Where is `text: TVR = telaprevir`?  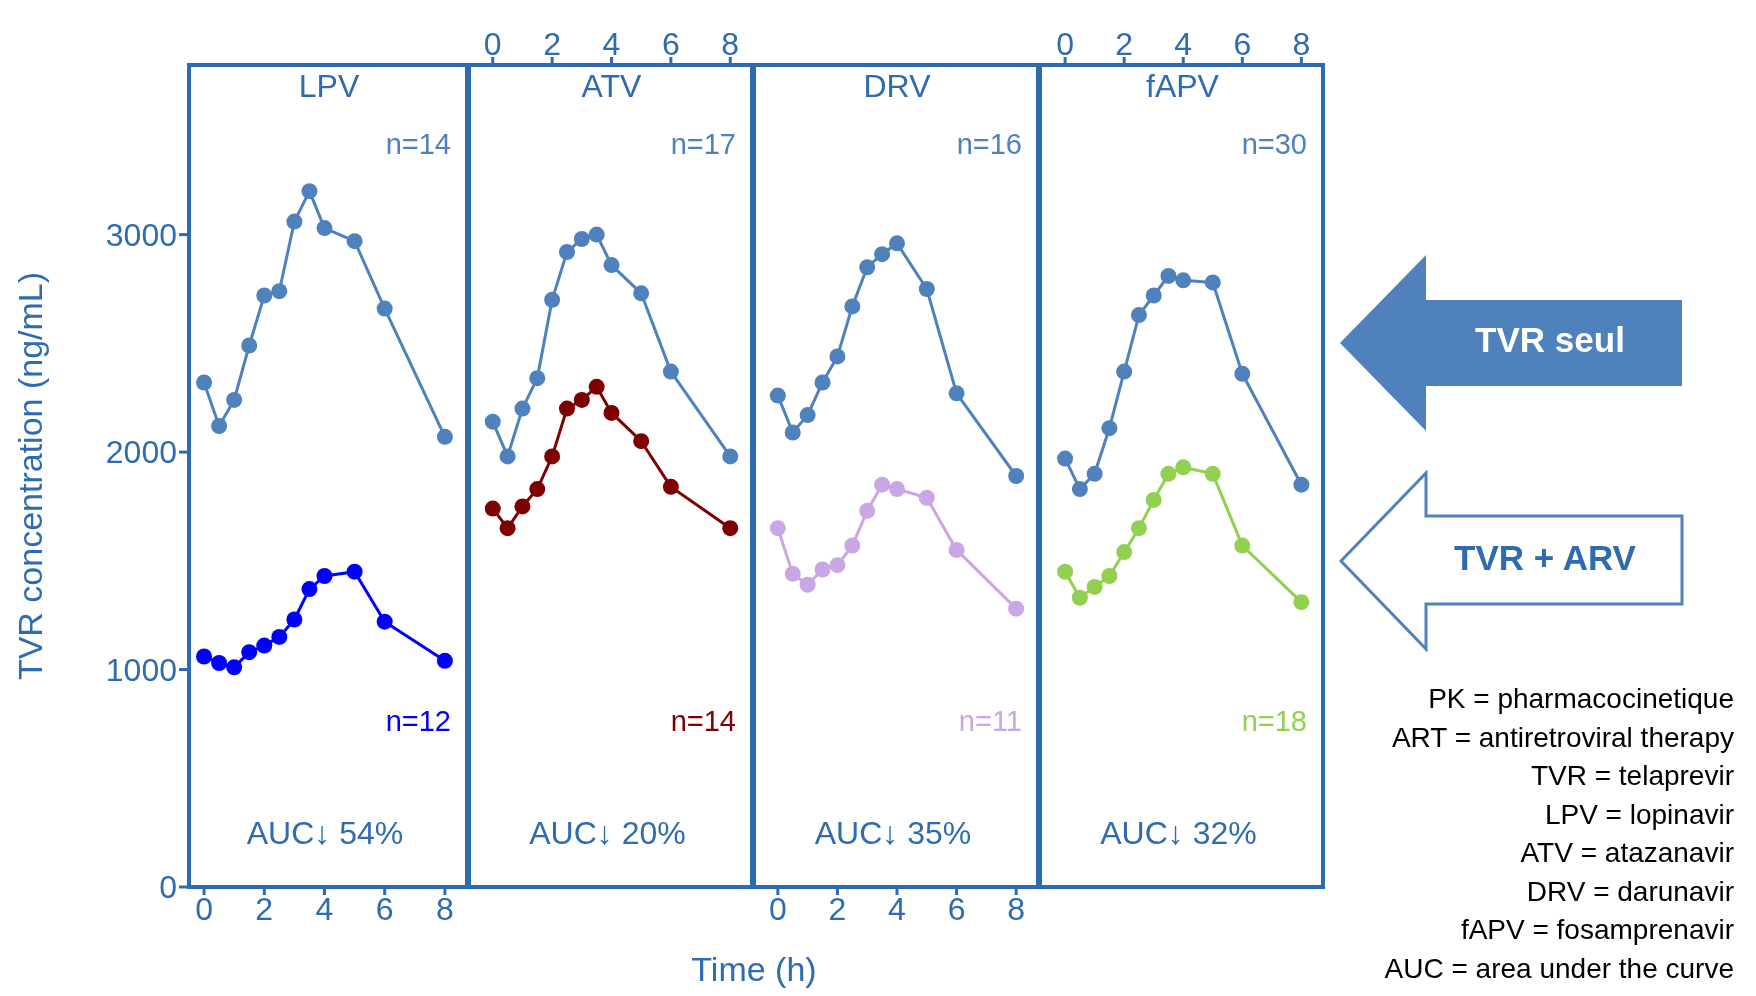 text: TVR = telaprevir is located at coordinates (1631, 776).